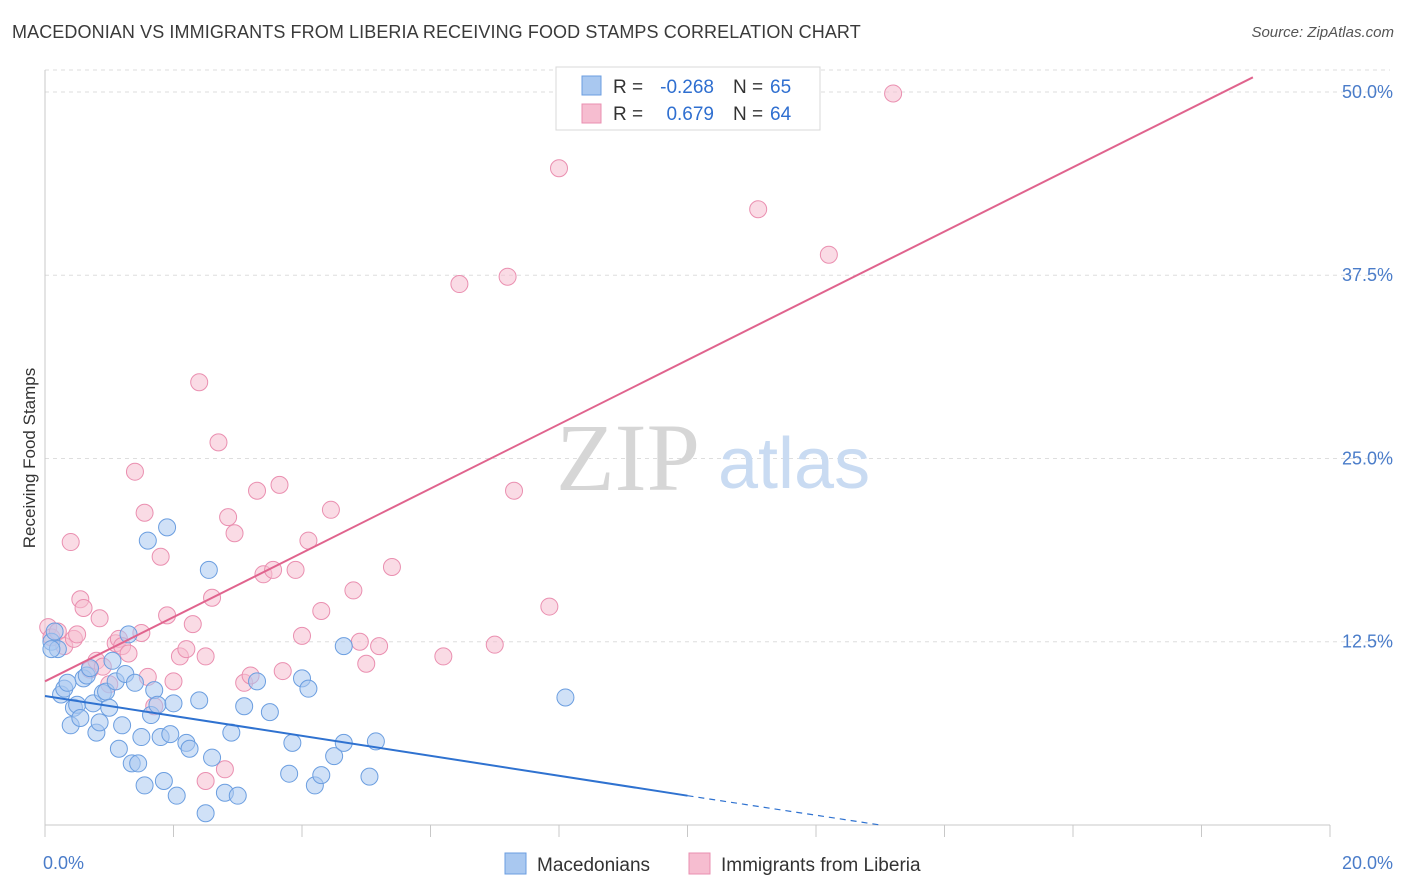 Image resolution: width=1406 pixels, height=892 pixels. I want to click on legend-n-label-pink: N =, so click(748, 114).